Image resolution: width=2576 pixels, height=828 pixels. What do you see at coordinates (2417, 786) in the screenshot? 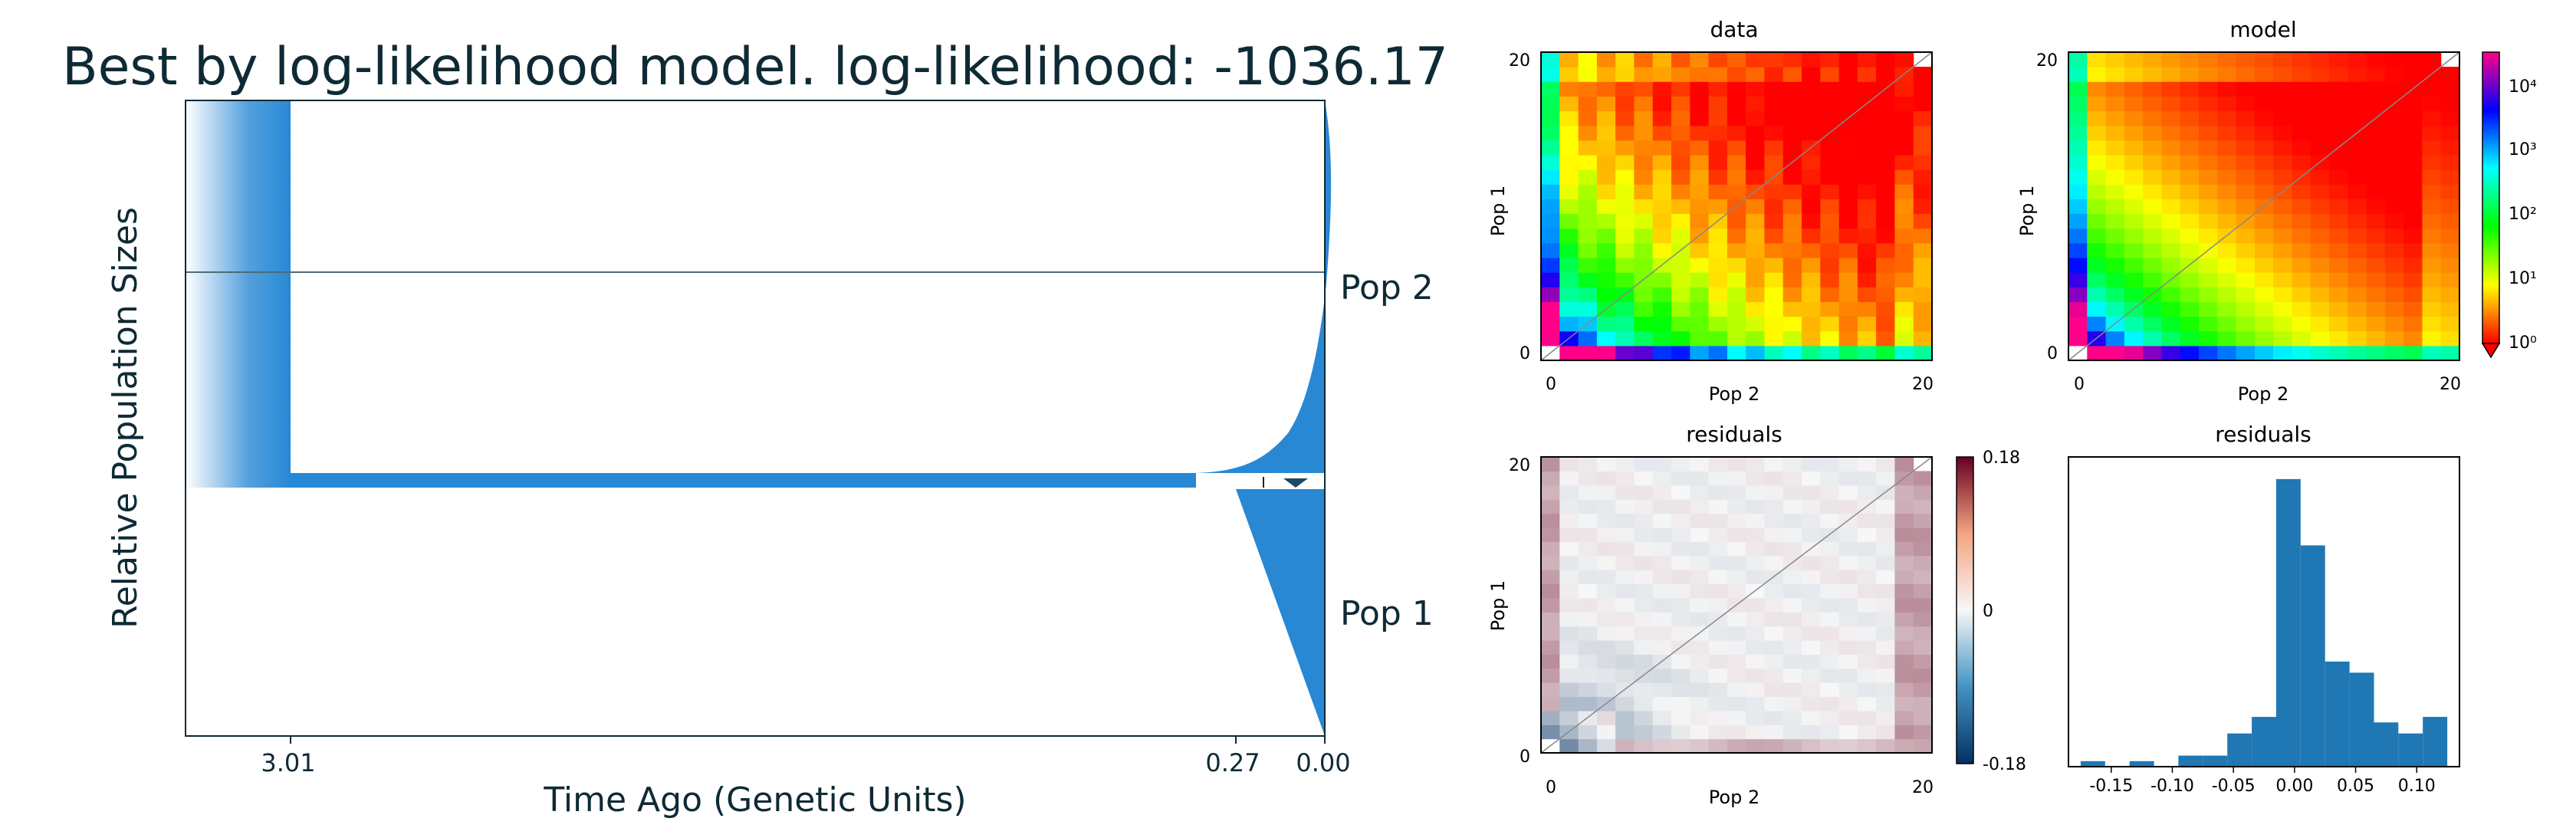
I see `histogram-tick-label: 0.10` at bounding box center [2417, 786].